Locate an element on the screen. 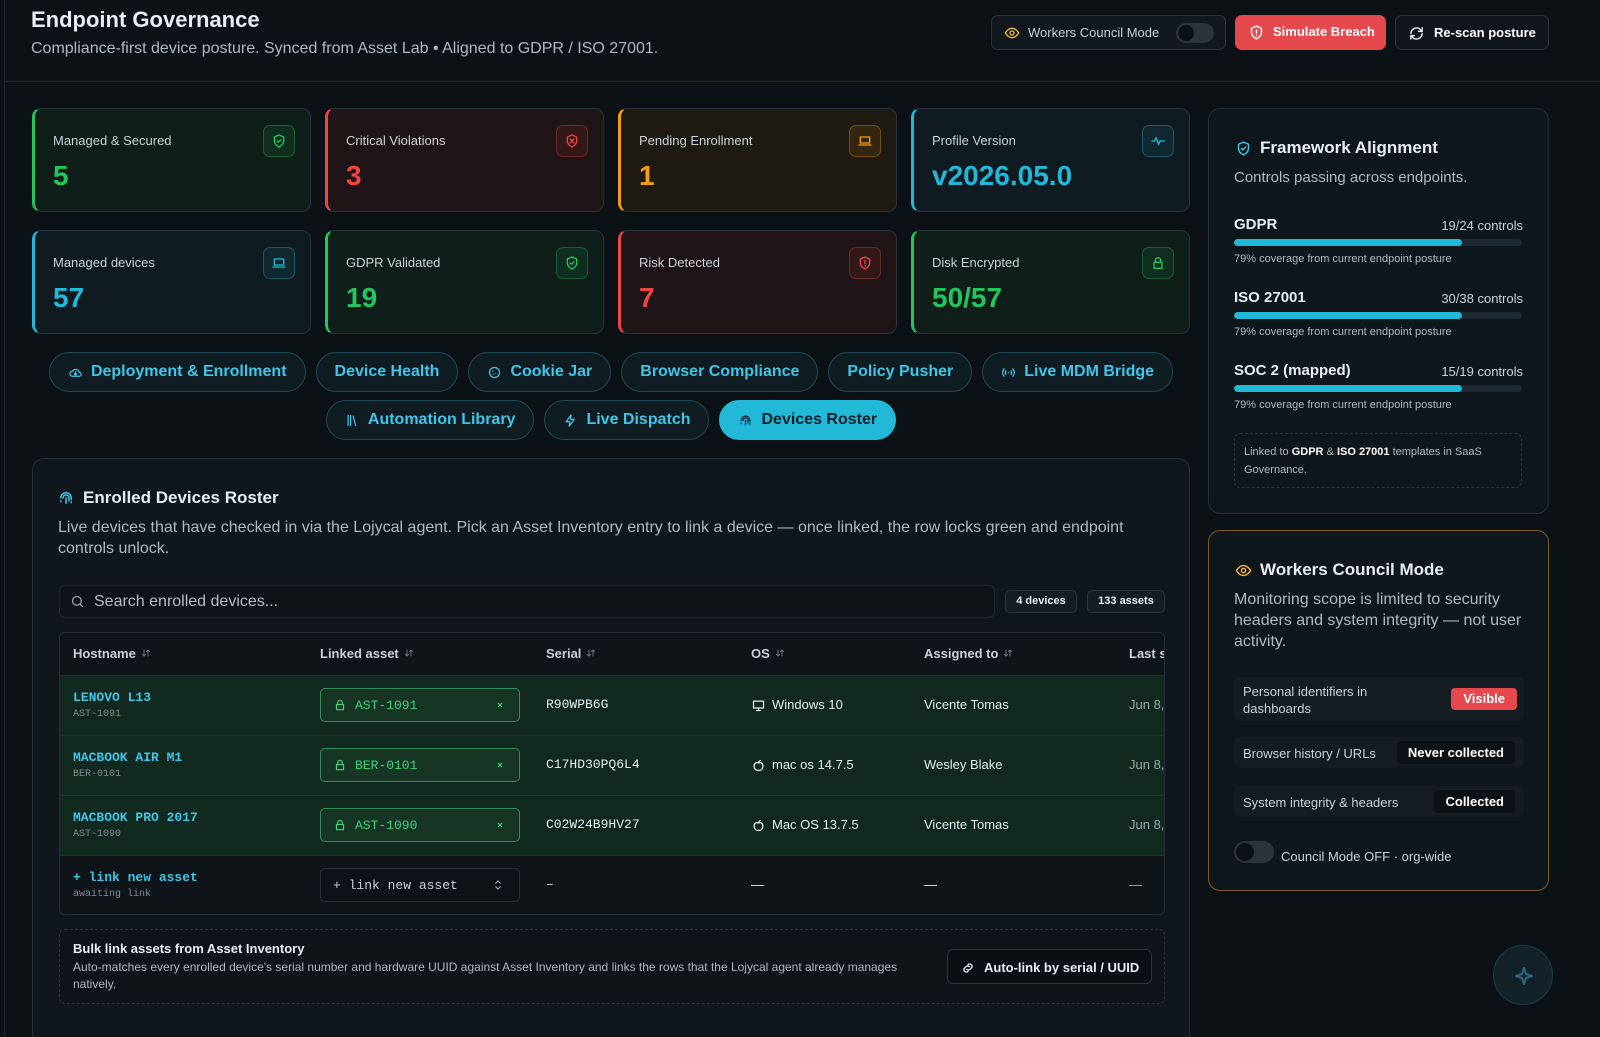  stat-value: 7 is located at coordinates (647, 297).